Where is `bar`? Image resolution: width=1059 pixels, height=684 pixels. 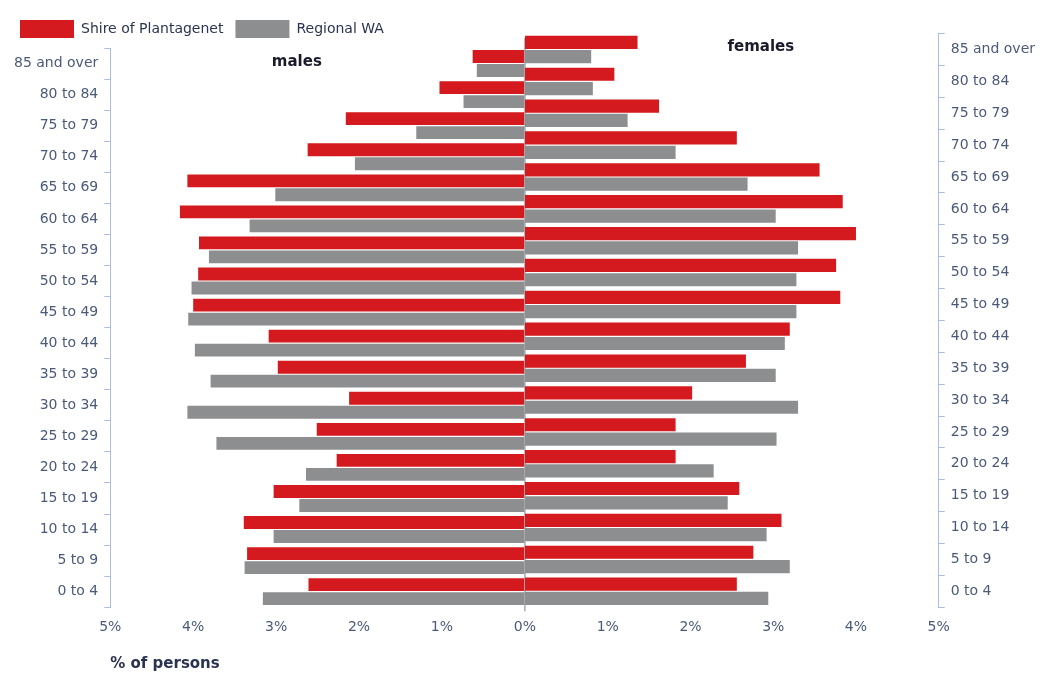
bar is located at coordinates (581, 42).